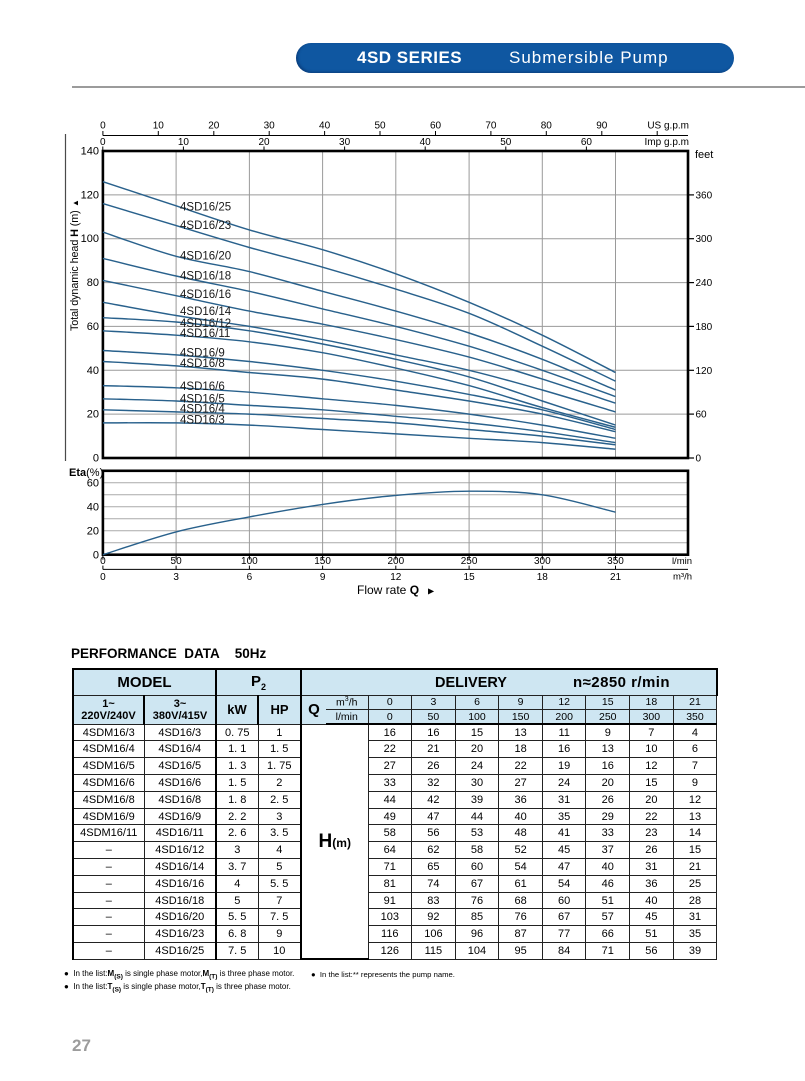 The height and width of the screenshot is (1081, 805). What do you see at coordinates (616, 577) in the screenshot?
I see `svg-text: 21` at bounding box center [616, 577].